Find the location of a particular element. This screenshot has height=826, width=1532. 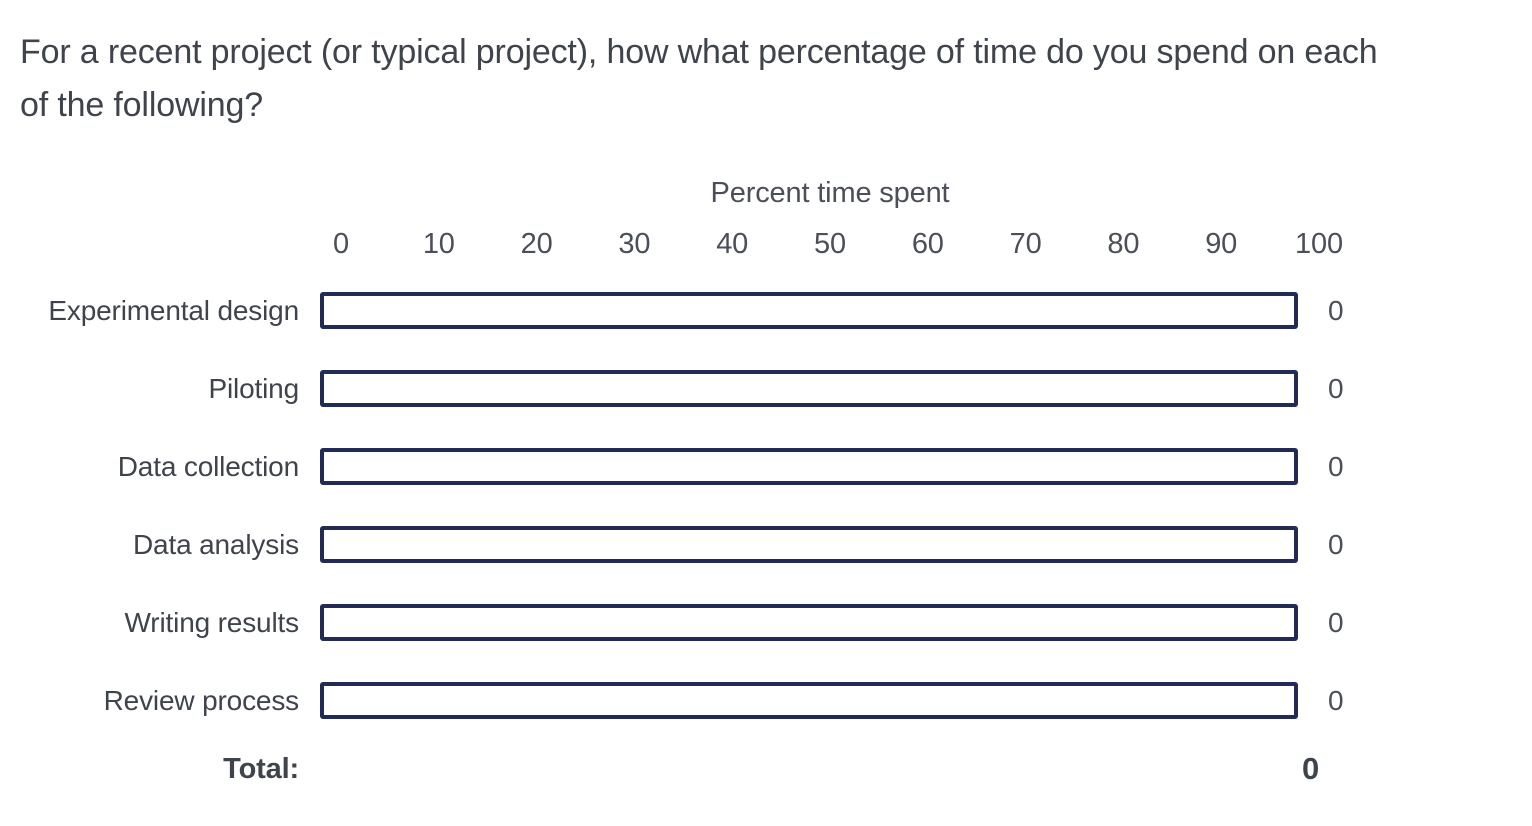

axis-tick-label: 90 is located at coordinates (1221, 244).